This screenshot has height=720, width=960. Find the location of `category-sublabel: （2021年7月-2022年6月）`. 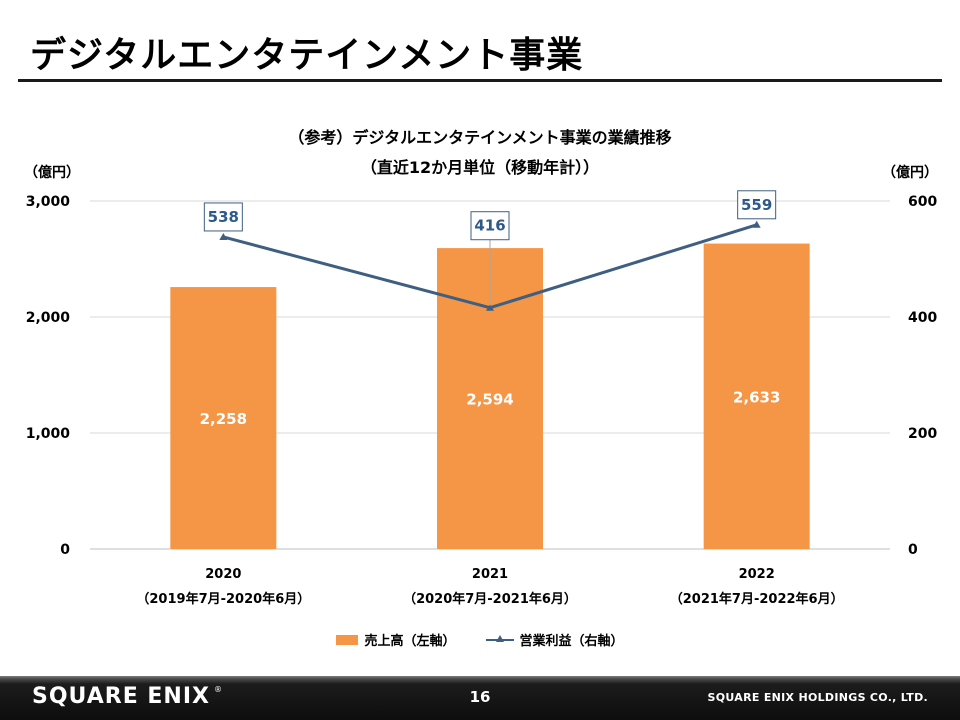

category-sublabel: （2021年7月-2022年6月） is located at coordinates (757, 599).